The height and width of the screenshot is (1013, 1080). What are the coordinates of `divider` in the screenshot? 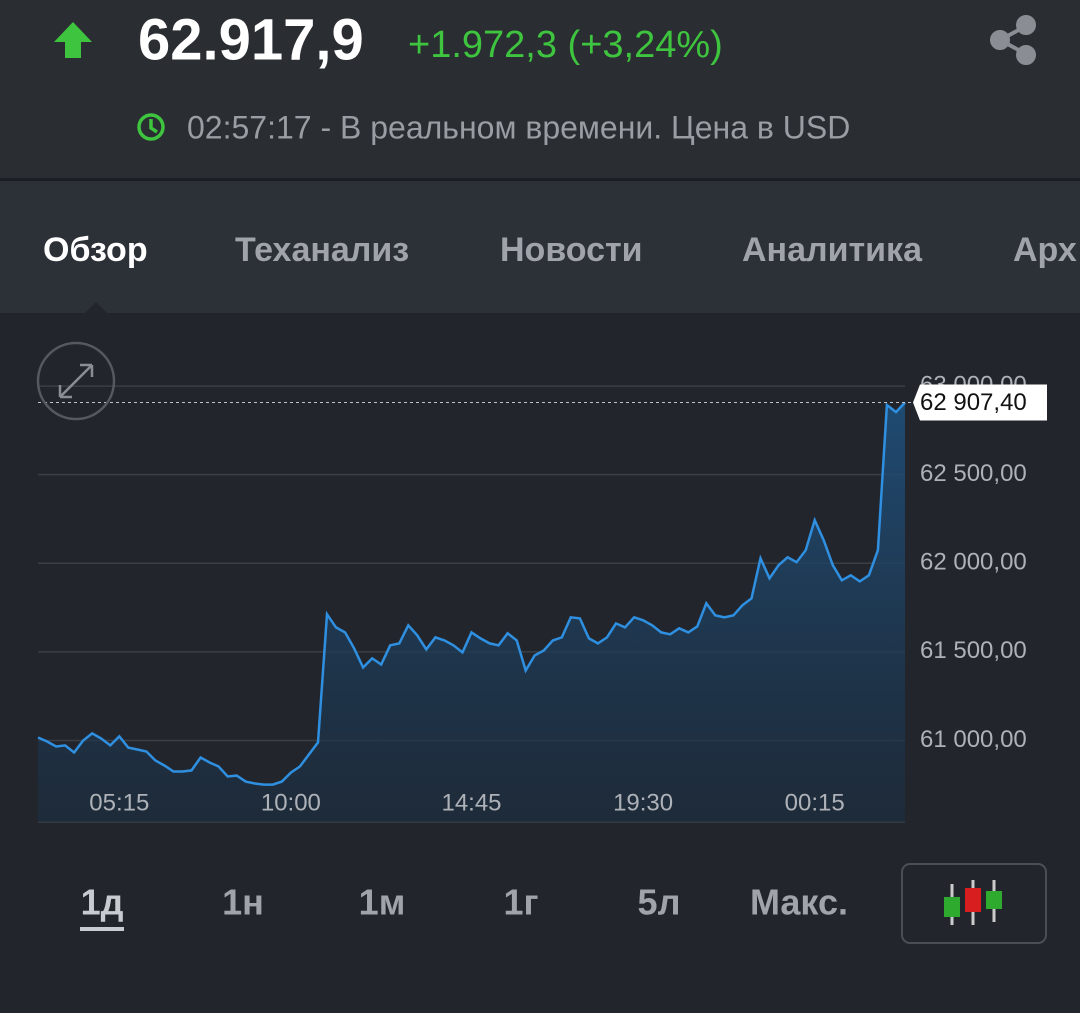 It's located at (540, 179).